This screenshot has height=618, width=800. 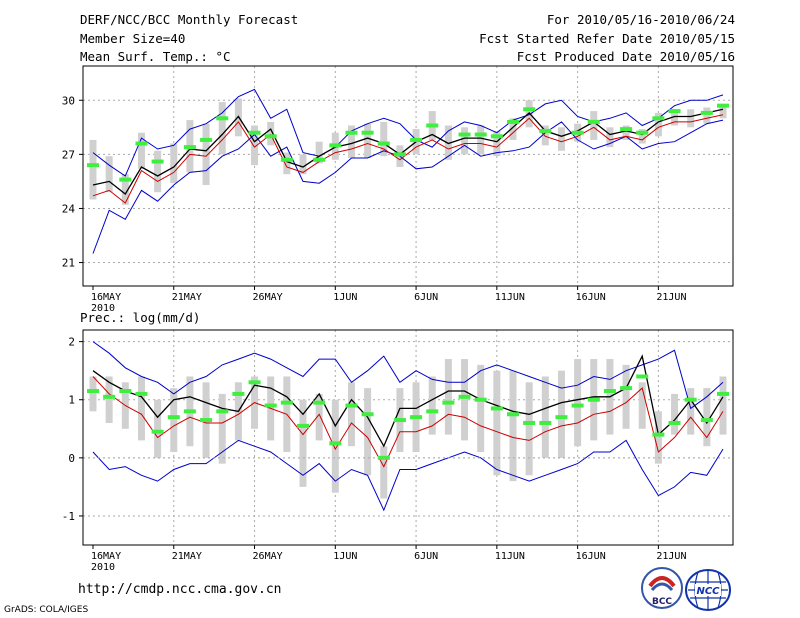 What do you see at coordinates (140, 317) in the screenshot?
I see `prec-panel-title: Prec.: log(mm/d)` at bounding box center [140, 317].